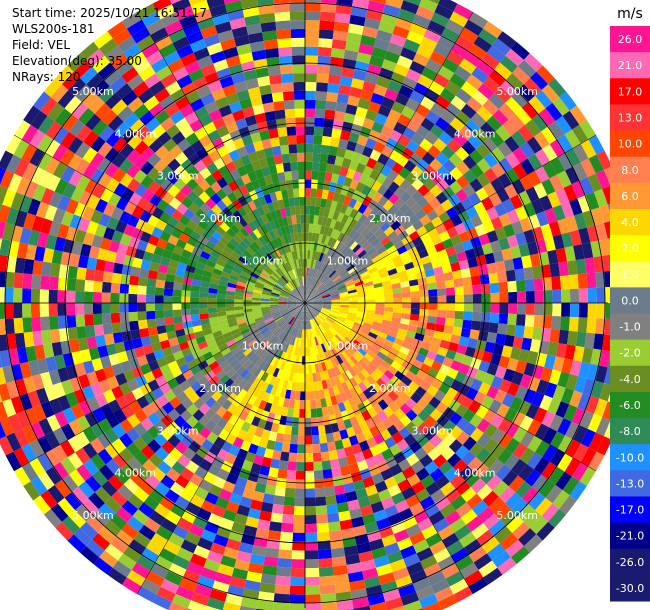 The image size is (650, 610). Describe the element at coordinates (263, 345) in the screenshot. I see `range-ring-label: 1.00km` at that location.